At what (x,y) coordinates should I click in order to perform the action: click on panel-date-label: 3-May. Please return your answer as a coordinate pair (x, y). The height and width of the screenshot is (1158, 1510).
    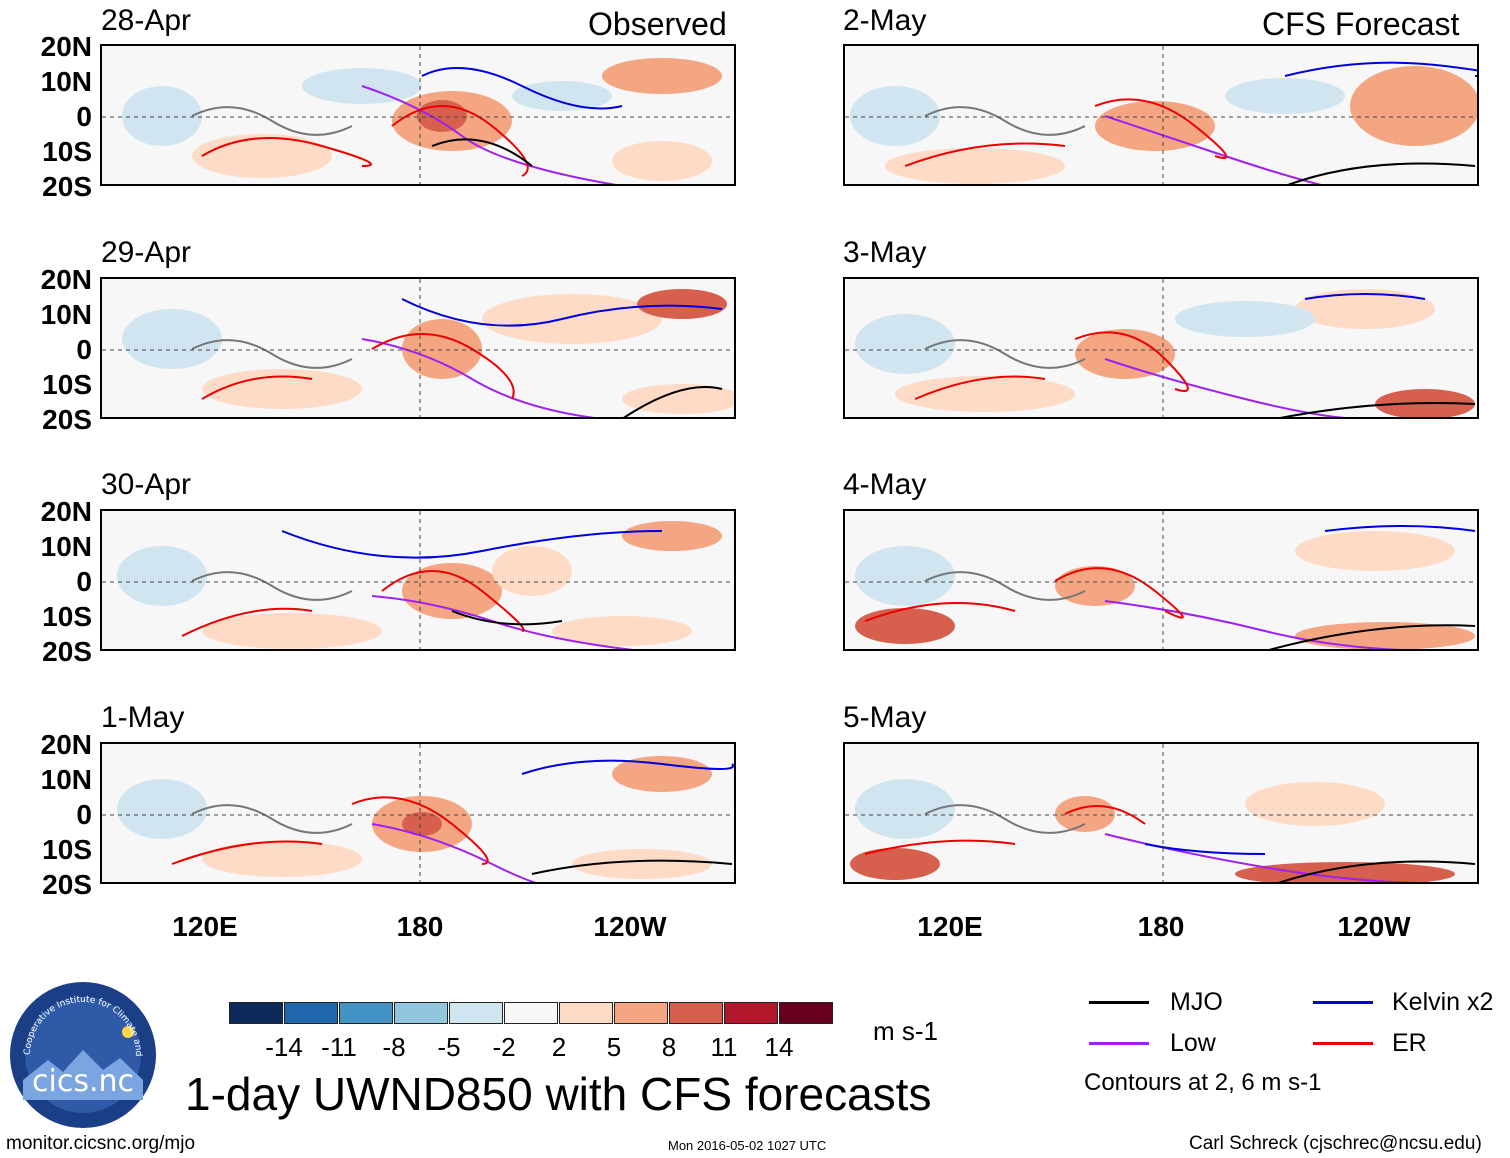
    Looking at the image, I should click on (885, 252).